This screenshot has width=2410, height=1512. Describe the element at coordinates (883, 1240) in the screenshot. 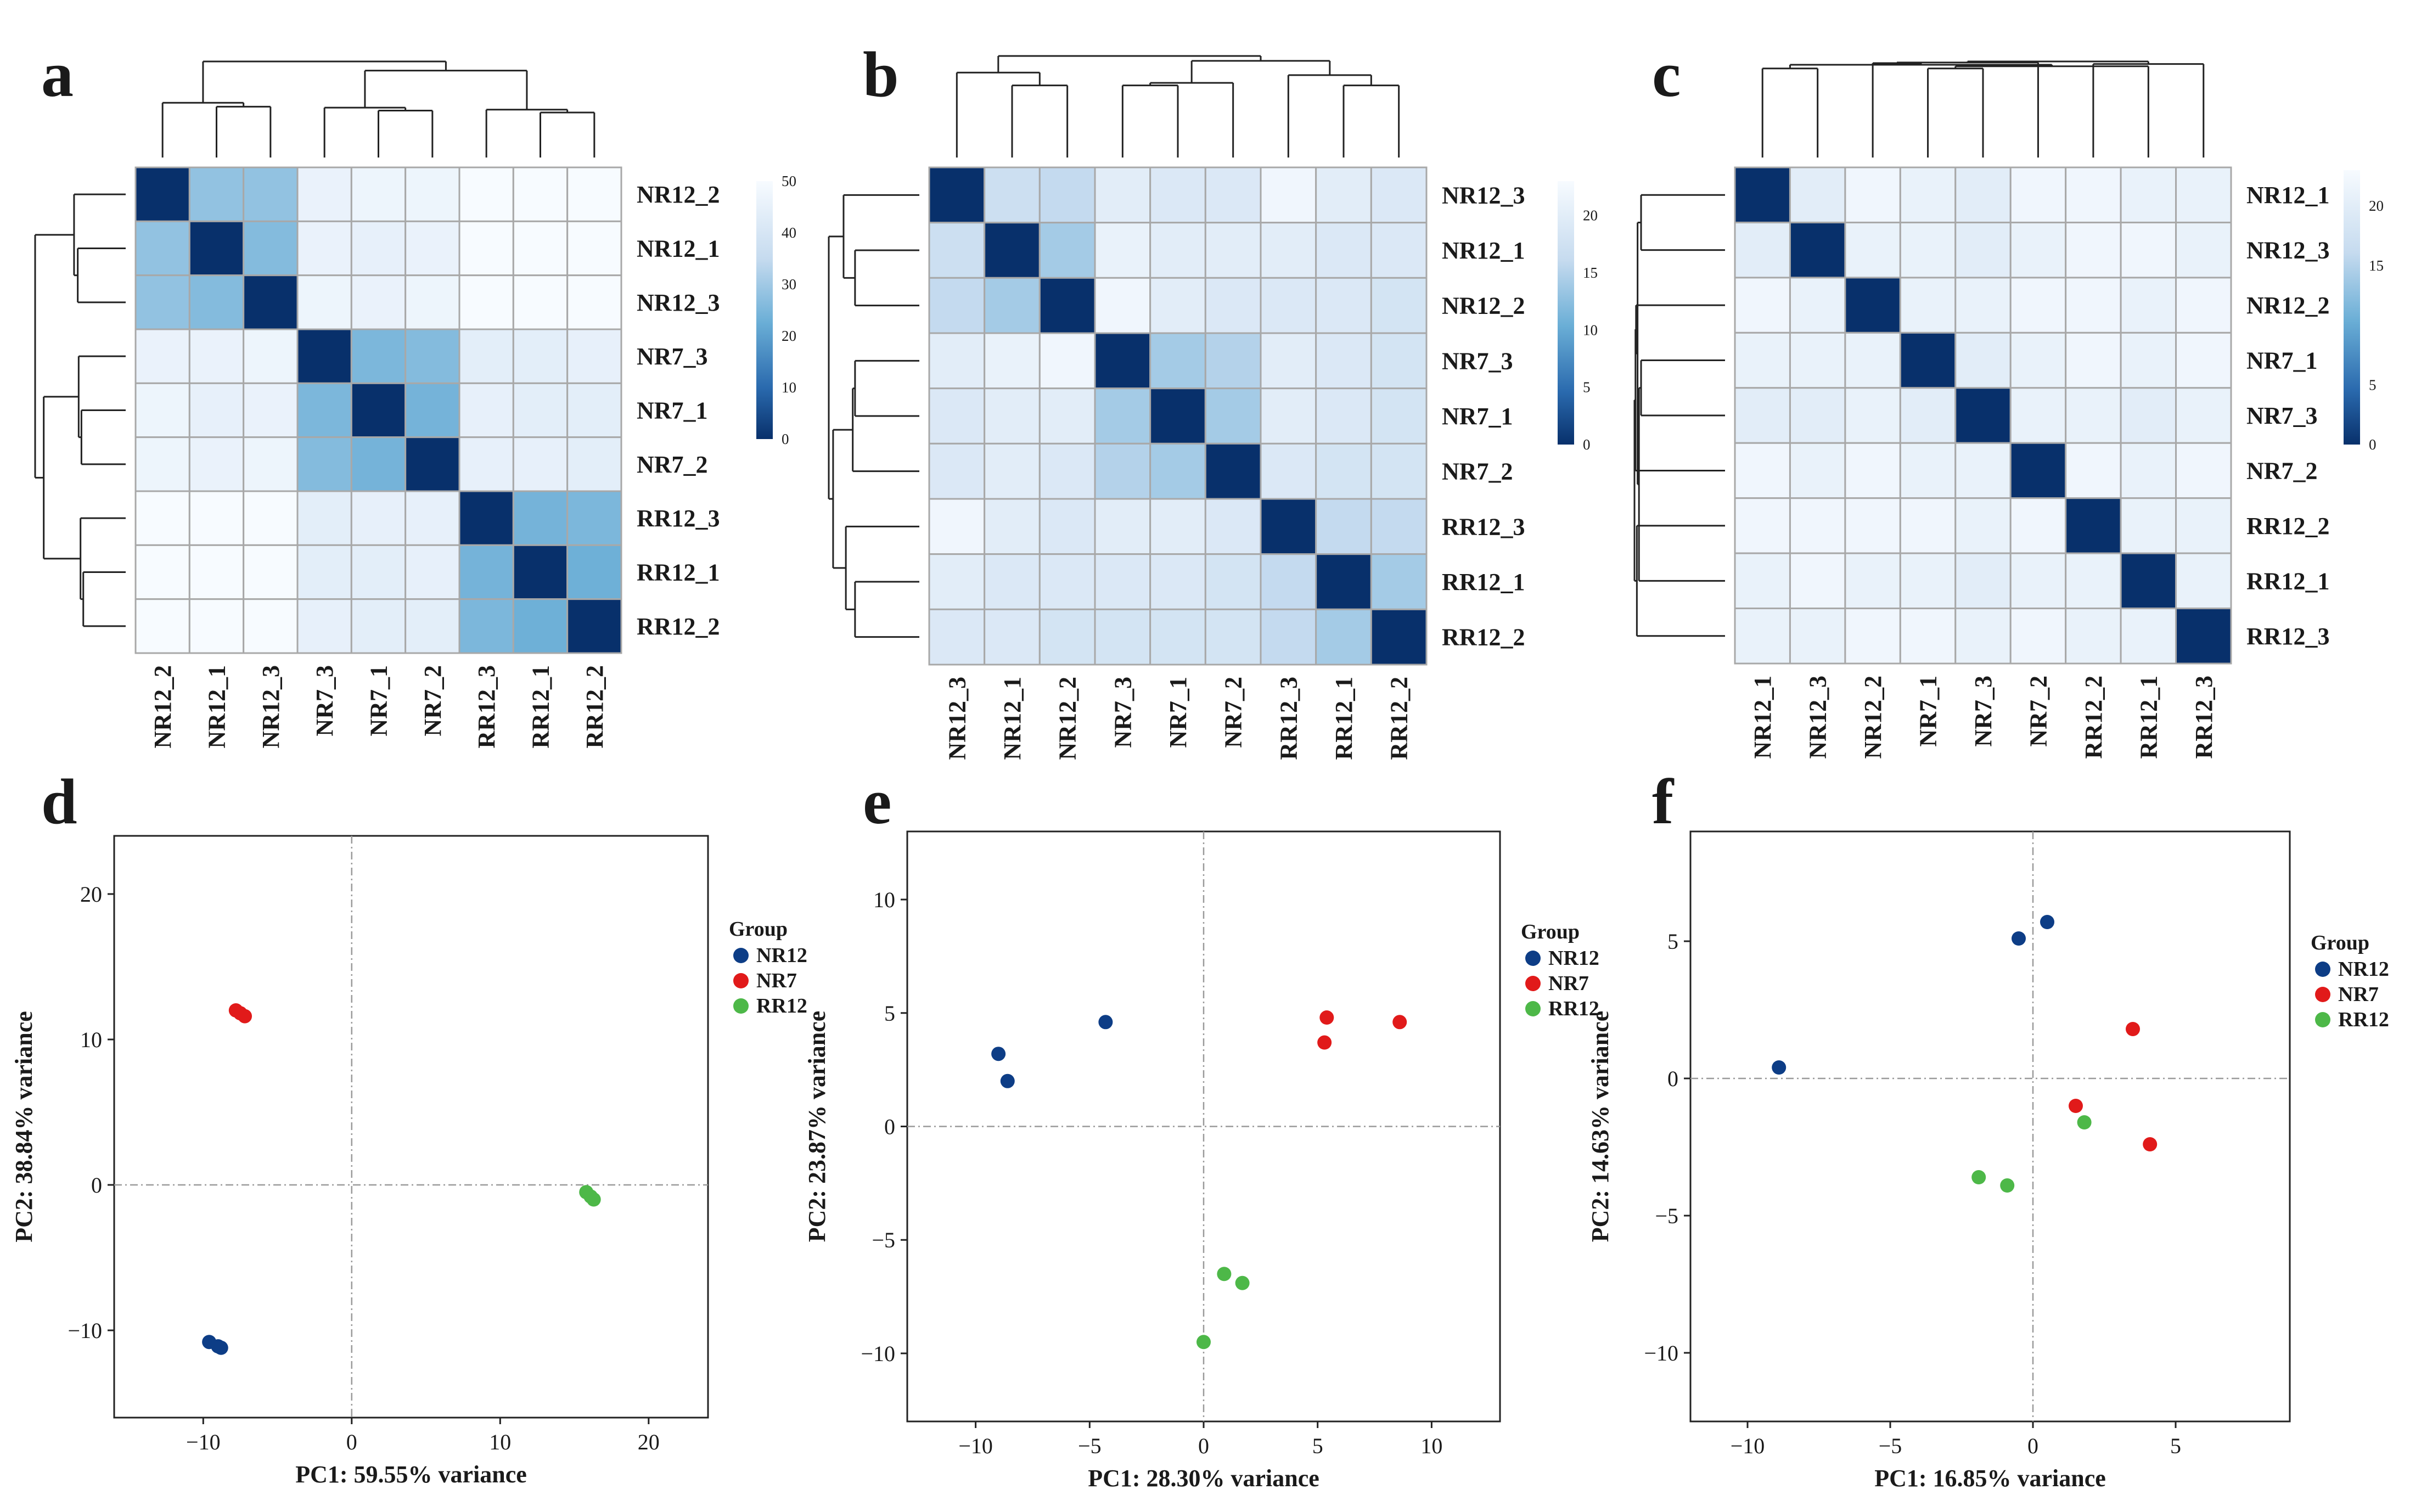

I see `y-tick-label-e: −5` at that location.